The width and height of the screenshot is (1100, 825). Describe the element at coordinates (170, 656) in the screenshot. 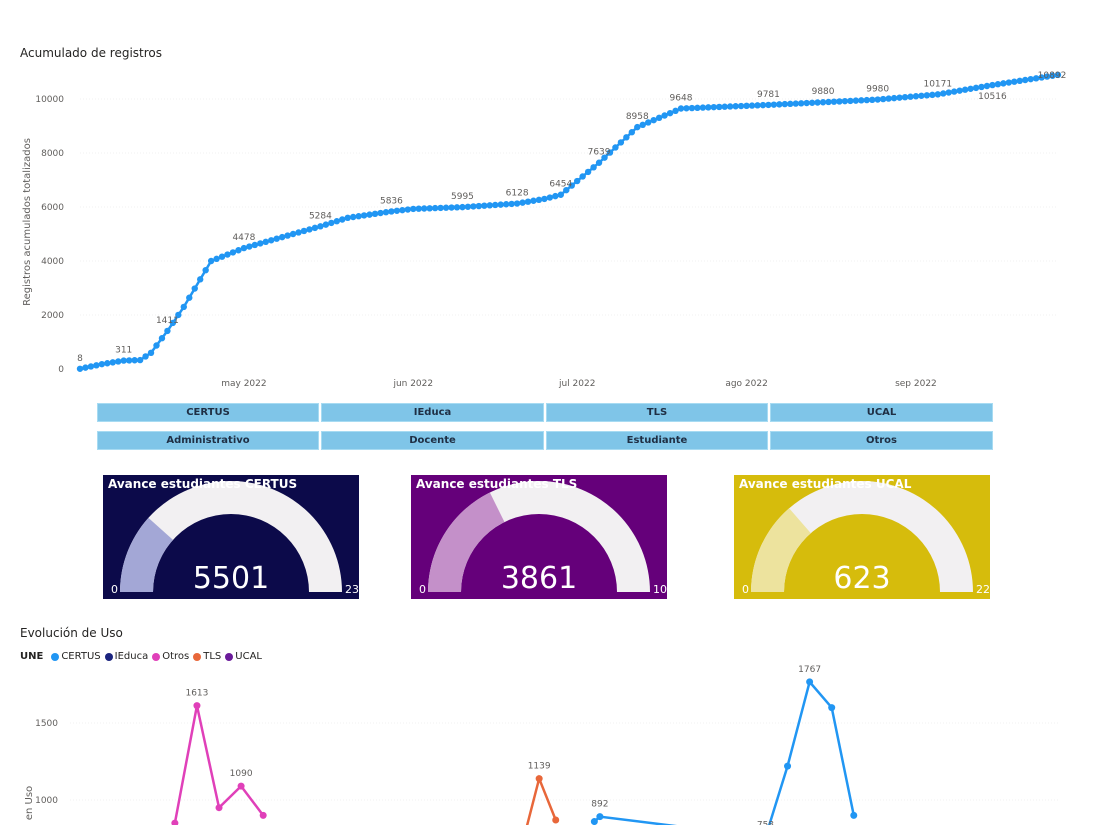

I see `legend-item-otros: Otros` at that location.